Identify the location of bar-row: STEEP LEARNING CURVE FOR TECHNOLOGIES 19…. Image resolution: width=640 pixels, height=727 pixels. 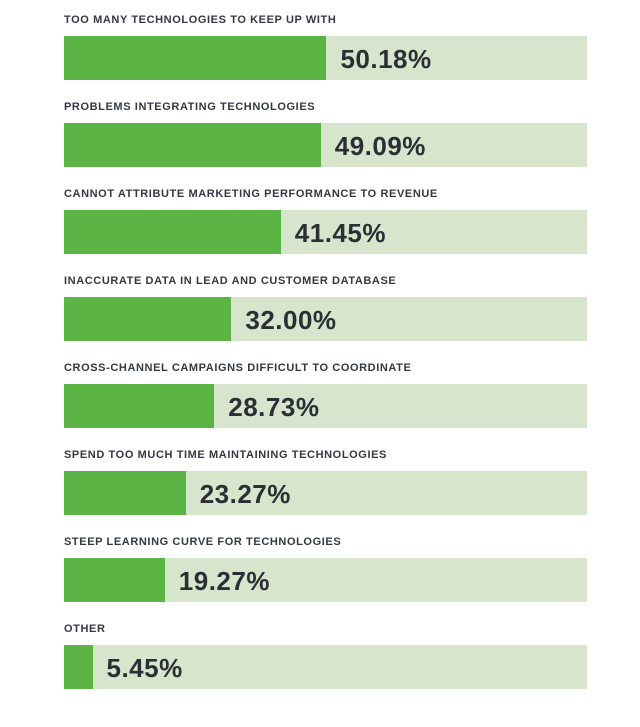
(325, 568).